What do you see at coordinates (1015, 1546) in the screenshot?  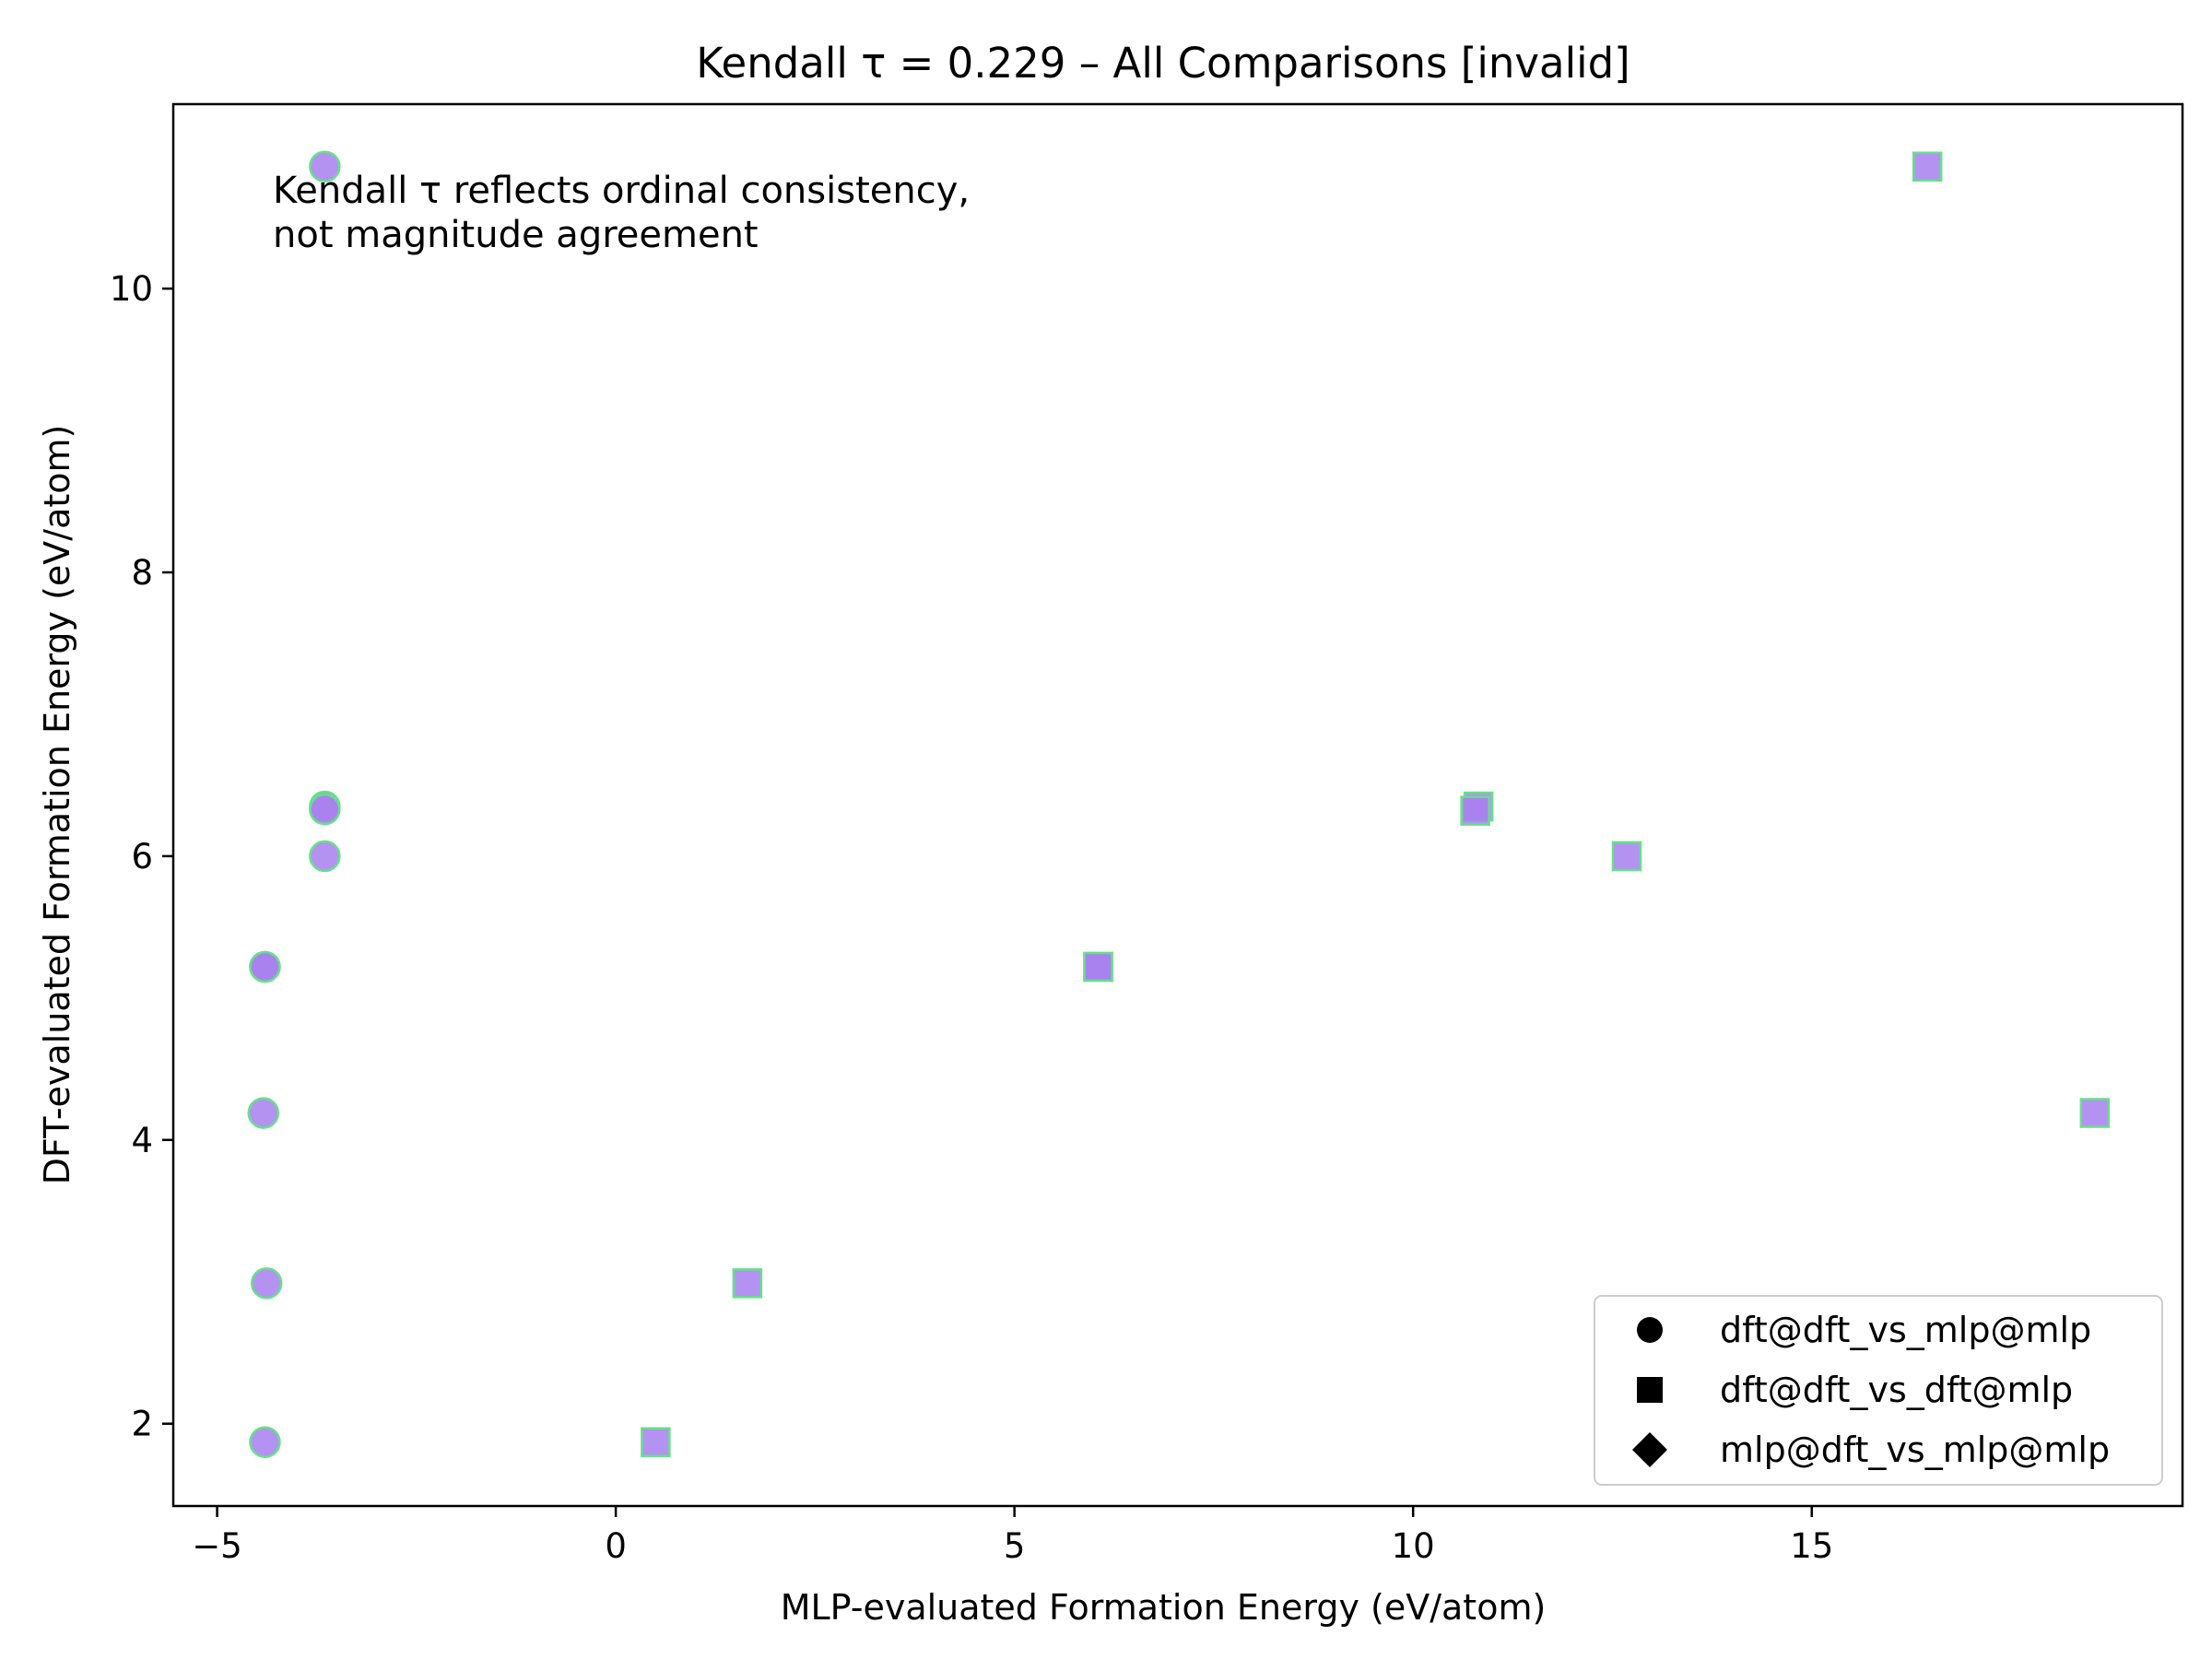 I see `x-tick-label: 5` at bounding box center [1015, 1546].